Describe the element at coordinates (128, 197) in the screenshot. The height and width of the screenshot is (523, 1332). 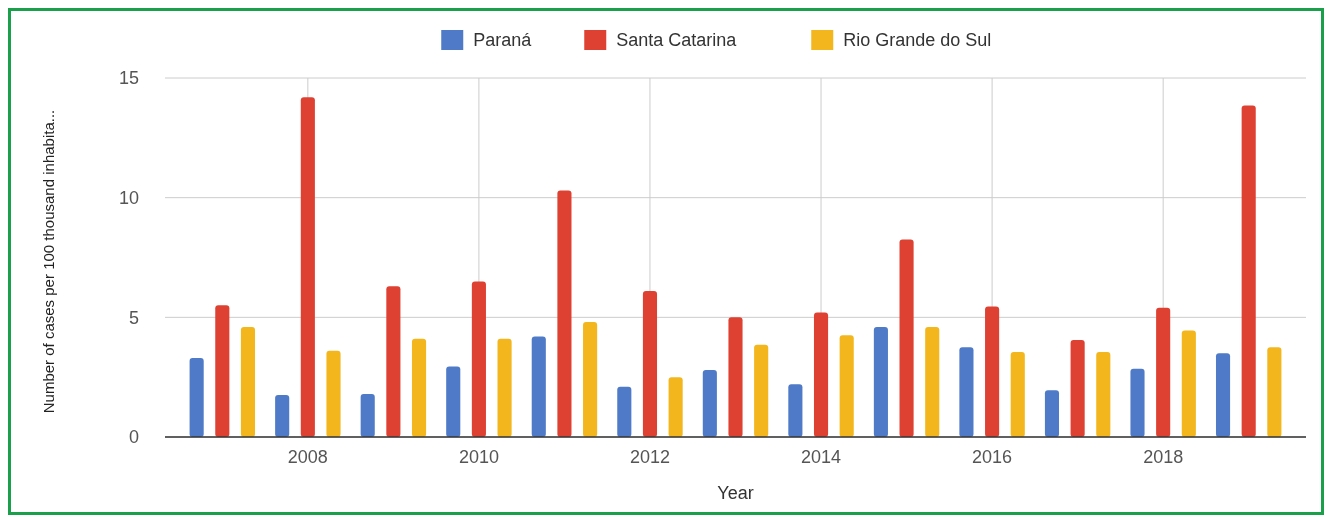
I see `y-tick-label: 10` at that location.